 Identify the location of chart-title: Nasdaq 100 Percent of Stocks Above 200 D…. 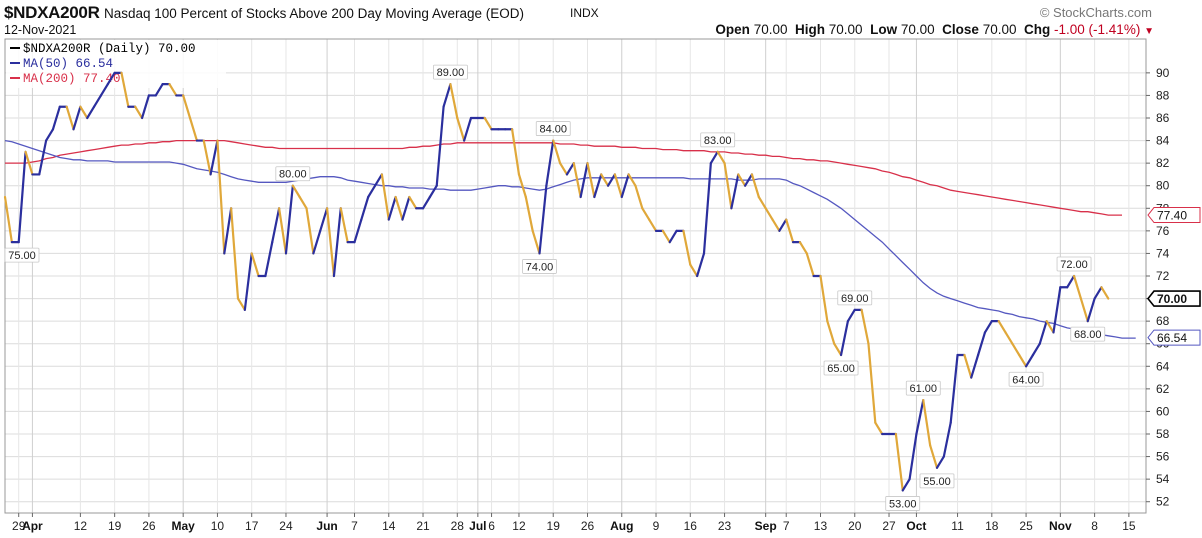
(314, 13).